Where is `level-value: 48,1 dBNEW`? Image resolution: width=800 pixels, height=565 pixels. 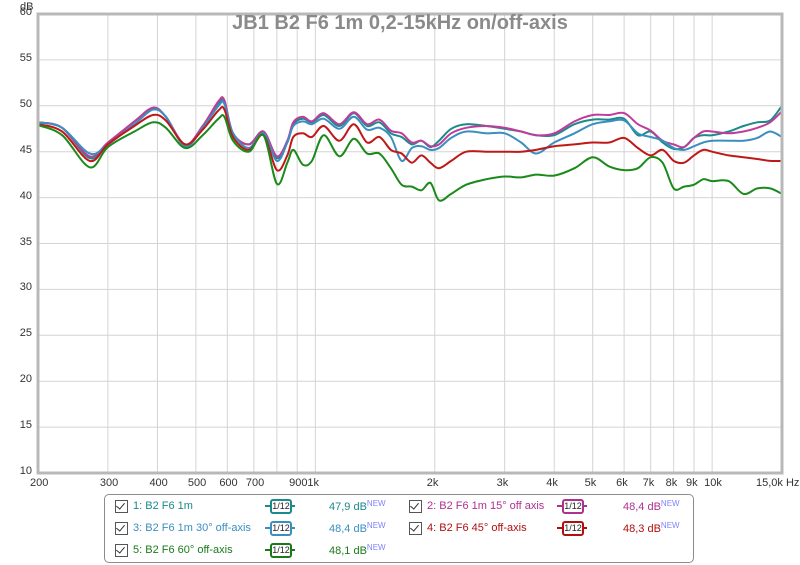 level-value: 48,1 dBNEW is located at coordinates (357, 550).